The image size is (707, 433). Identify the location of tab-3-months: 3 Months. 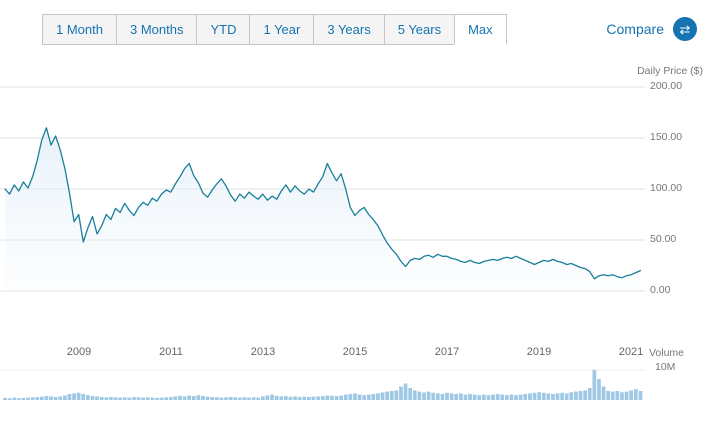
(156, 29).